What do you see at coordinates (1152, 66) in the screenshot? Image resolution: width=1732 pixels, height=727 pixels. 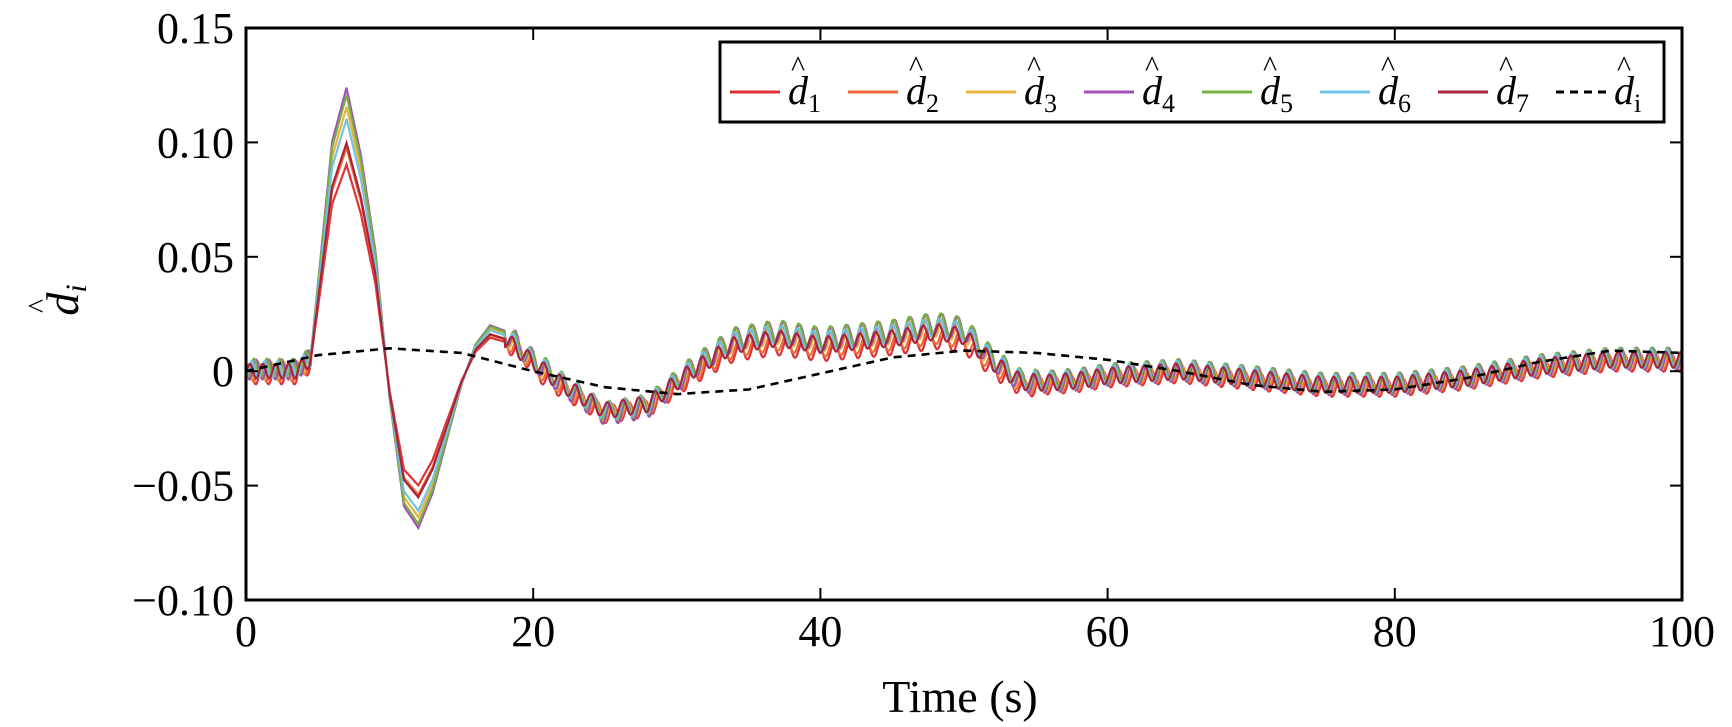 I see `legend-hat-4: ^` at bounding box center [1152, 66].